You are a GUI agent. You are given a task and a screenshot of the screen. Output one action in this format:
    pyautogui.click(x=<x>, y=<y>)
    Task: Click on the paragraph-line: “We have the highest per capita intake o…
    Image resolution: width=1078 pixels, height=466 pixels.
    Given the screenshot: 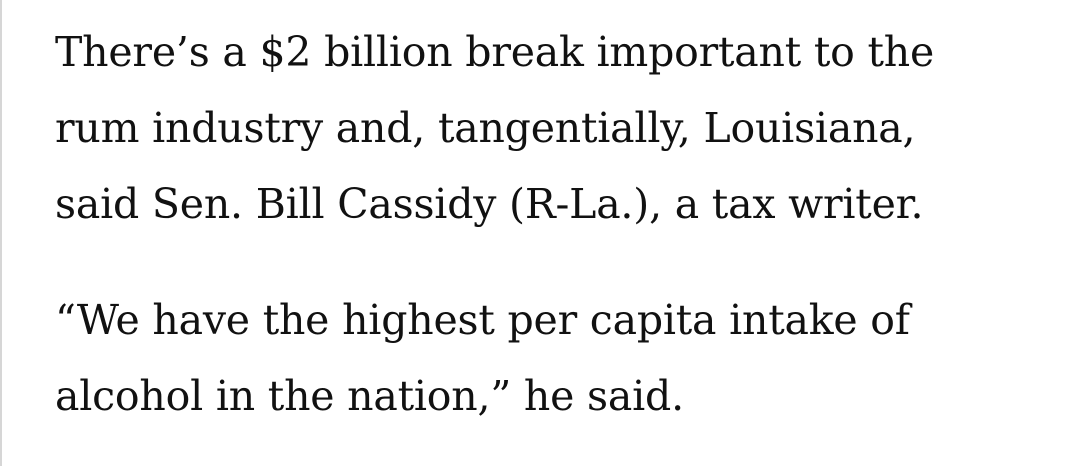 What is the action you would take?
    pyautogui.click(x=482, y=320)
    